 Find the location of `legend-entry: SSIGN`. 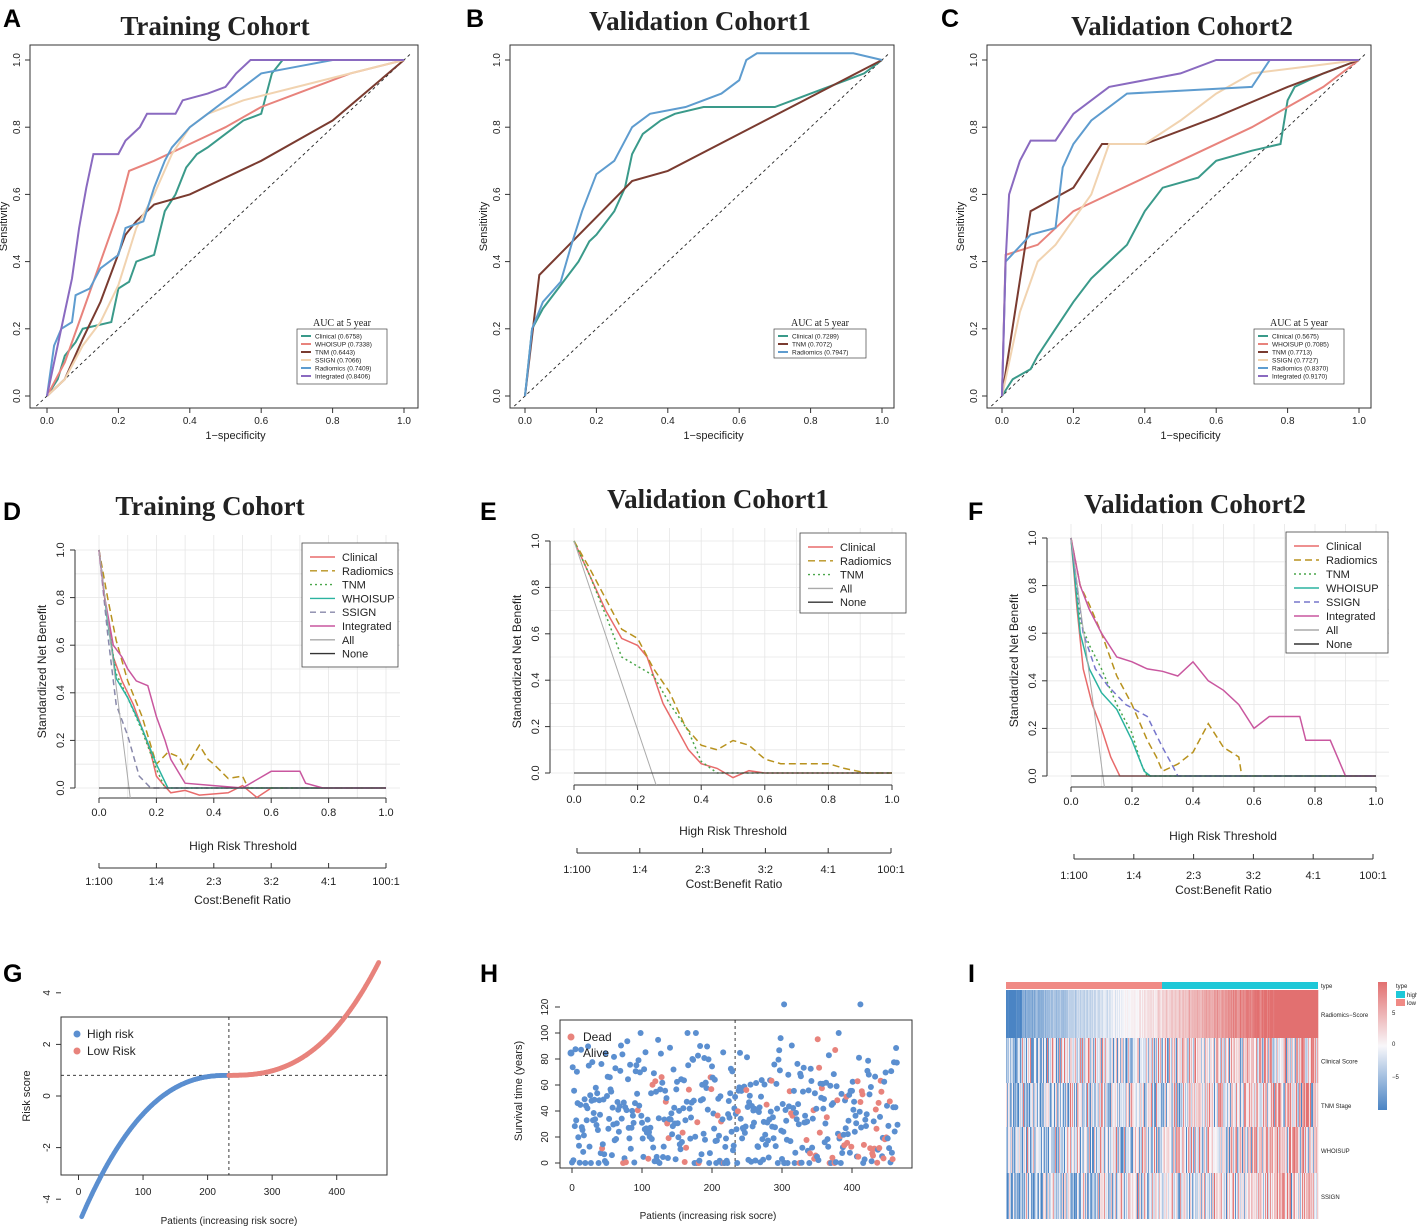

legend-entry: SSIGN is located at coordinates (359, 613).